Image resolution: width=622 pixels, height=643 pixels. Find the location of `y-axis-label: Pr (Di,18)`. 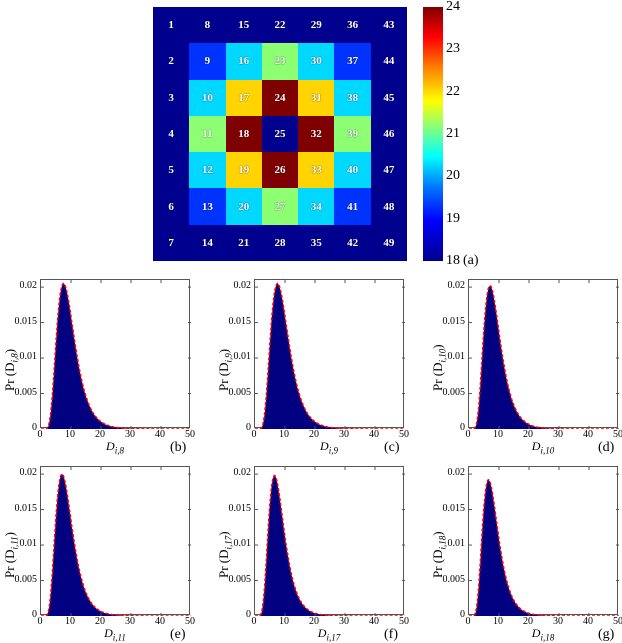

y-axis-label: Pr (Di,18) is located at coordinates (439, 554).